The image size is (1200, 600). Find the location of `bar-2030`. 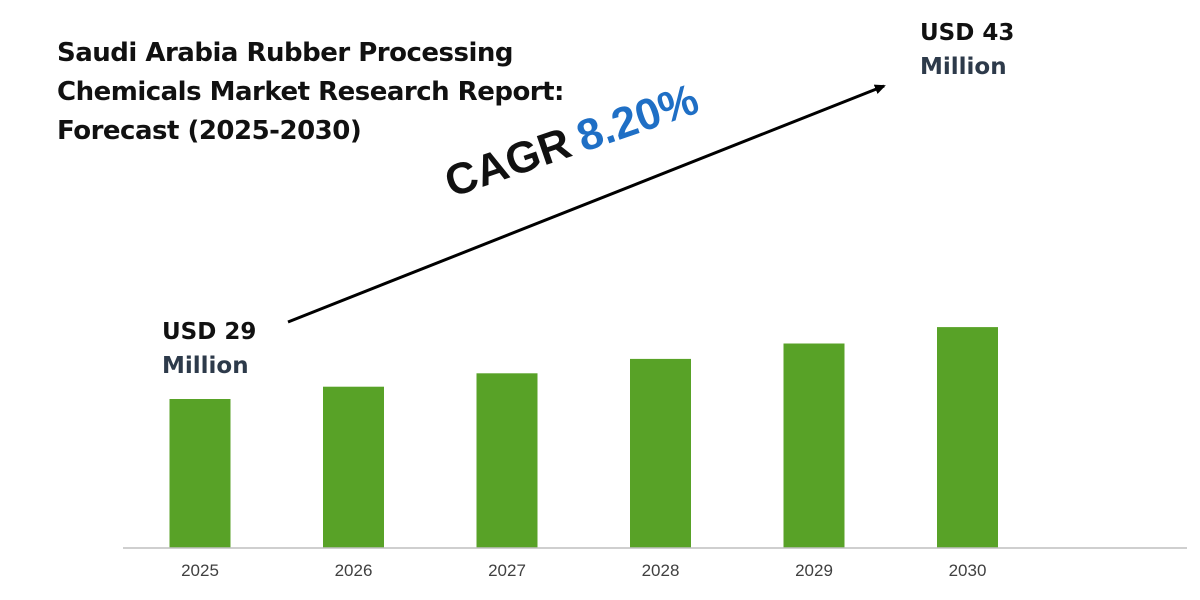

bar-2030 is located at coordinates (967, 437).